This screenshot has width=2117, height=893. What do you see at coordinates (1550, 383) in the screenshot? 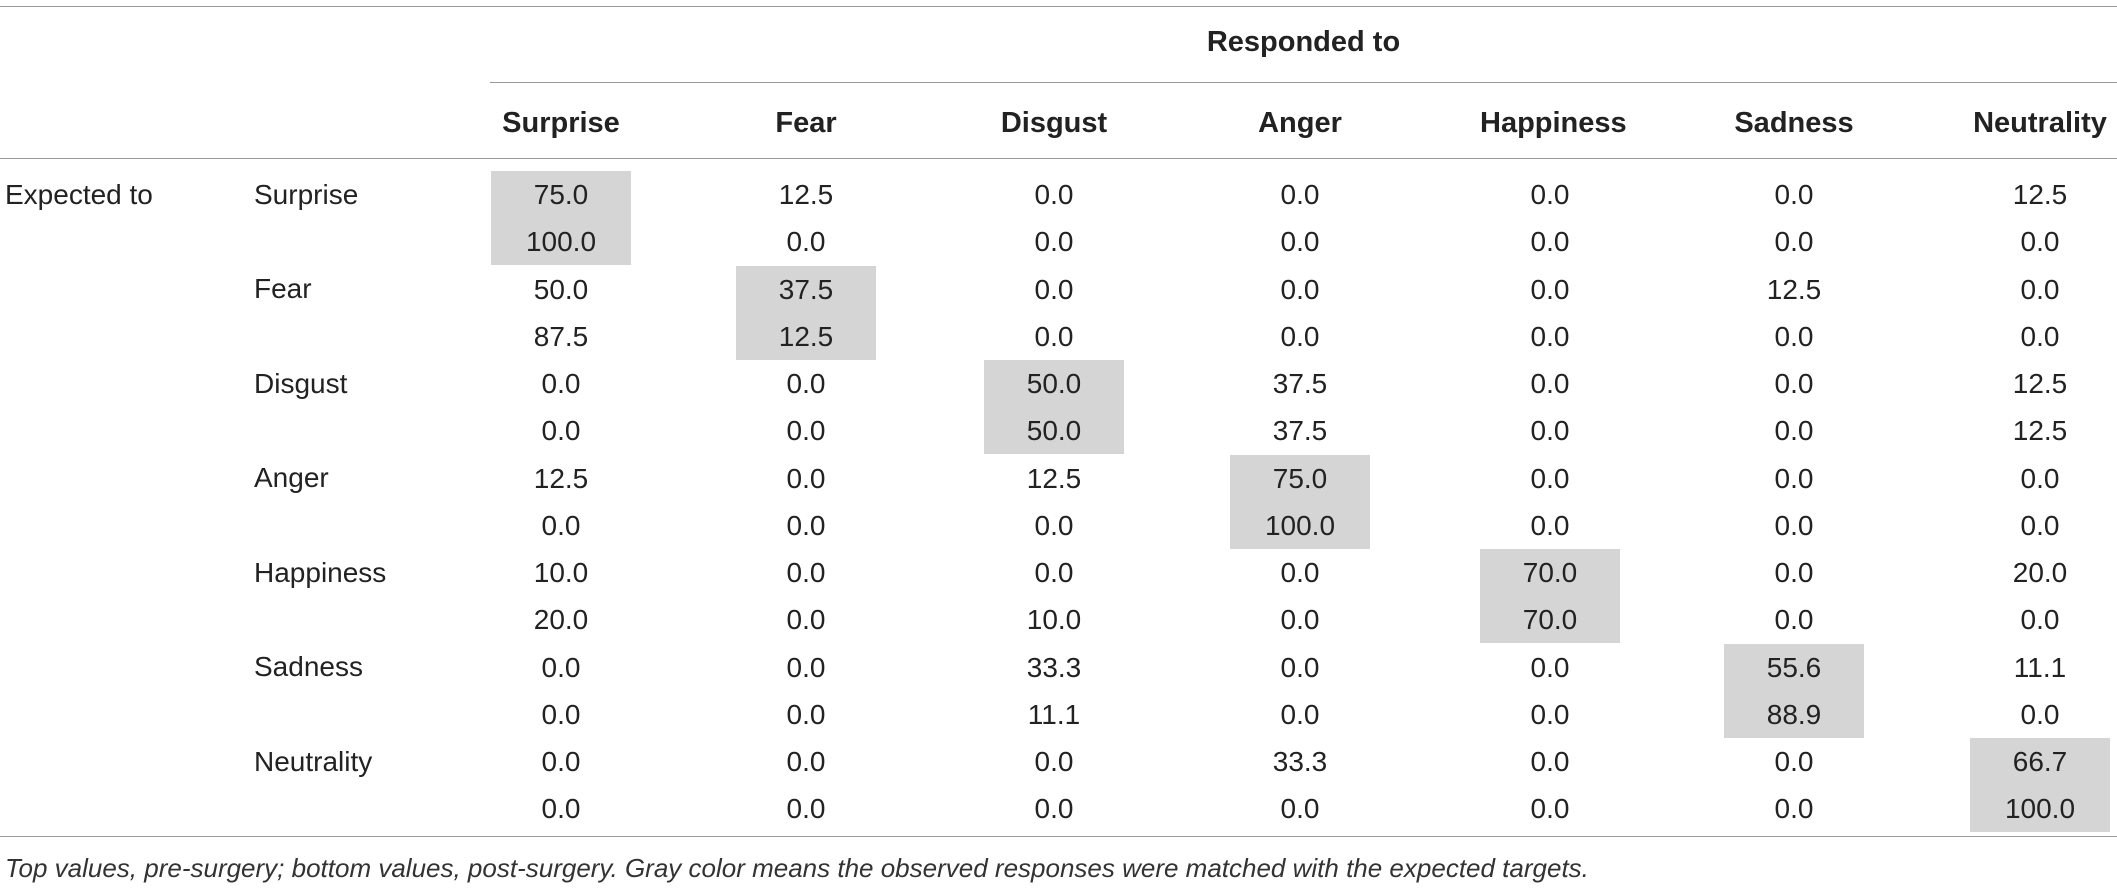
I see `cell-pre-disgust-happiness: 0.0` at bounding box center [1550, 383].